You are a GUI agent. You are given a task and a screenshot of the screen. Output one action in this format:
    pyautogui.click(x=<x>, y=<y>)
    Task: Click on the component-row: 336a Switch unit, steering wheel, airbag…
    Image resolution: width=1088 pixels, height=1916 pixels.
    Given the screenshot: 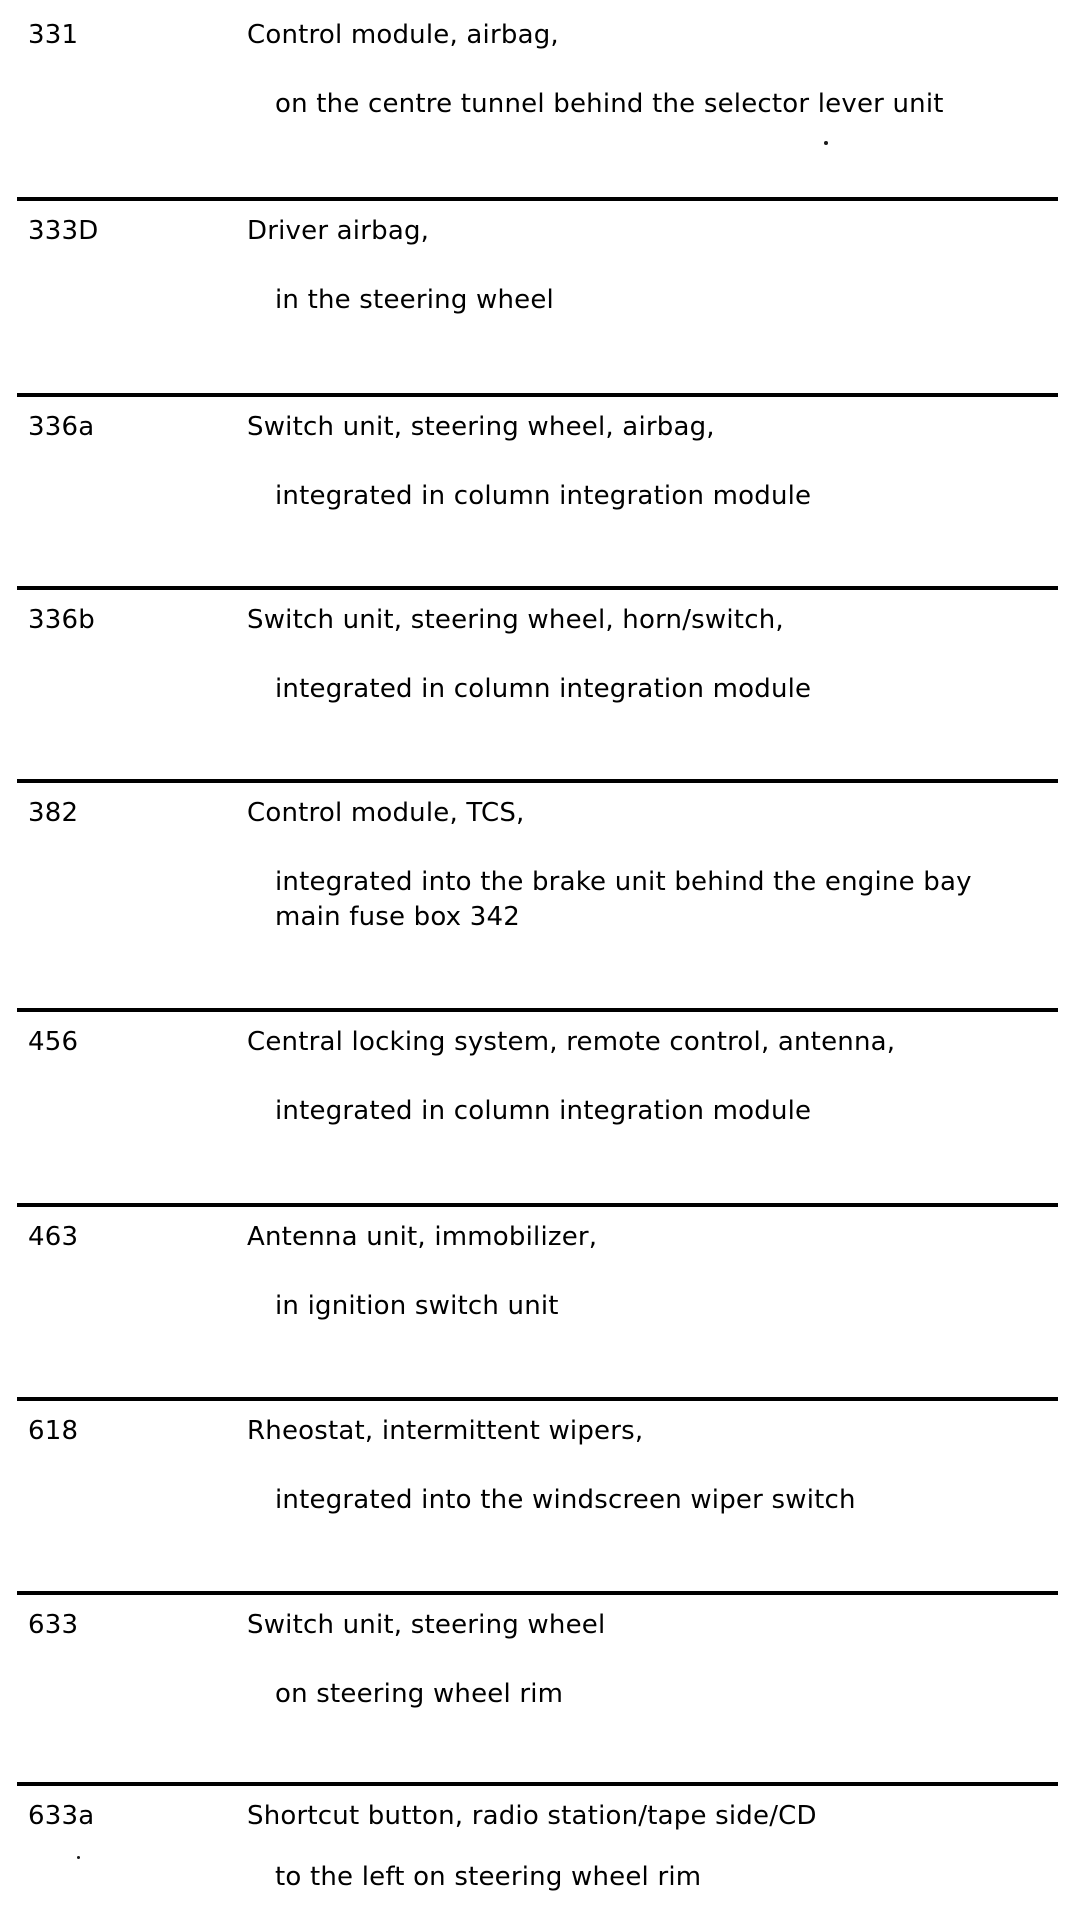 What is the action you would take?
    pyautogui.click(x=544, y=489)
    